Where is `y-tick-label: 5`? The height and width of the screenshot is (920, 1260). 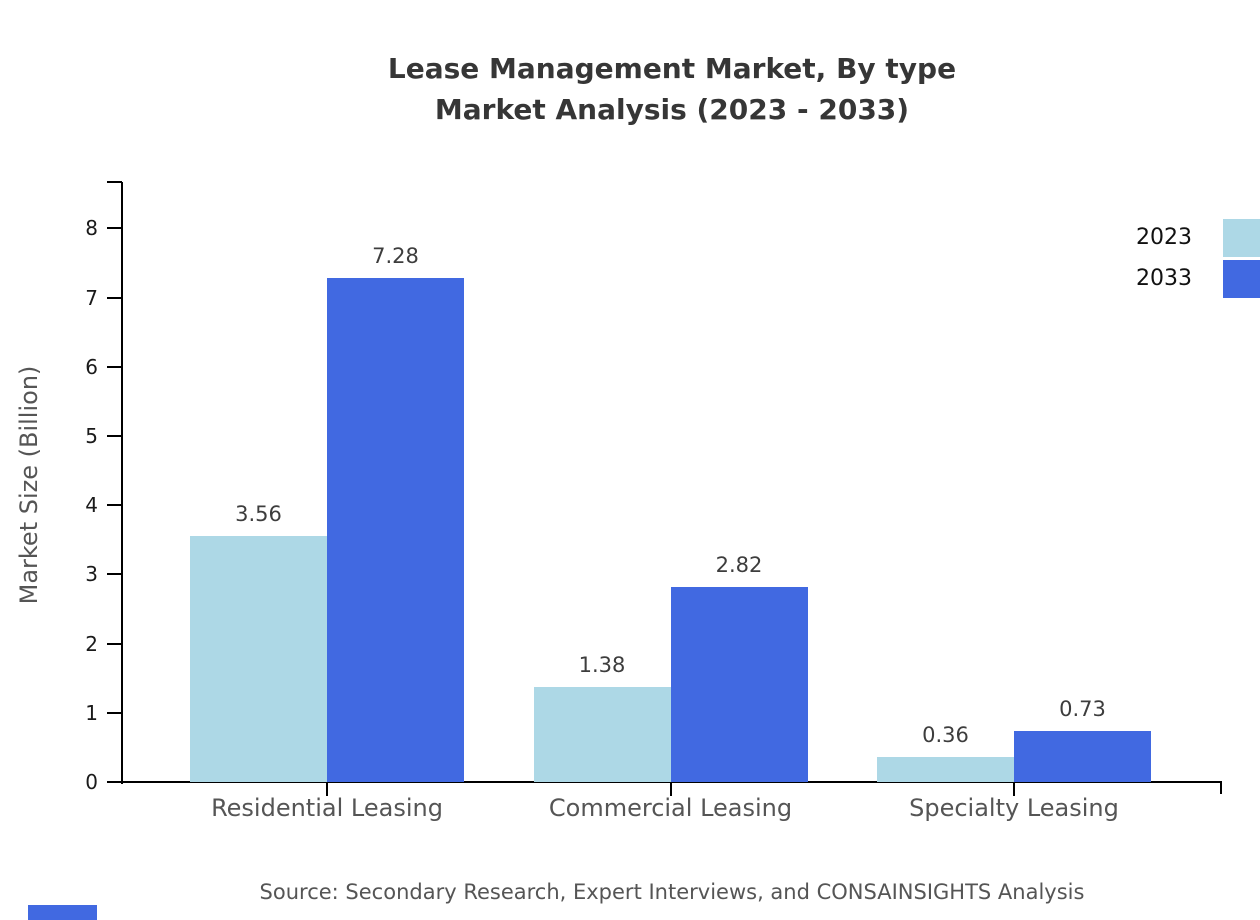
y-tick-label: 5 is located at coordinates (91, 436).